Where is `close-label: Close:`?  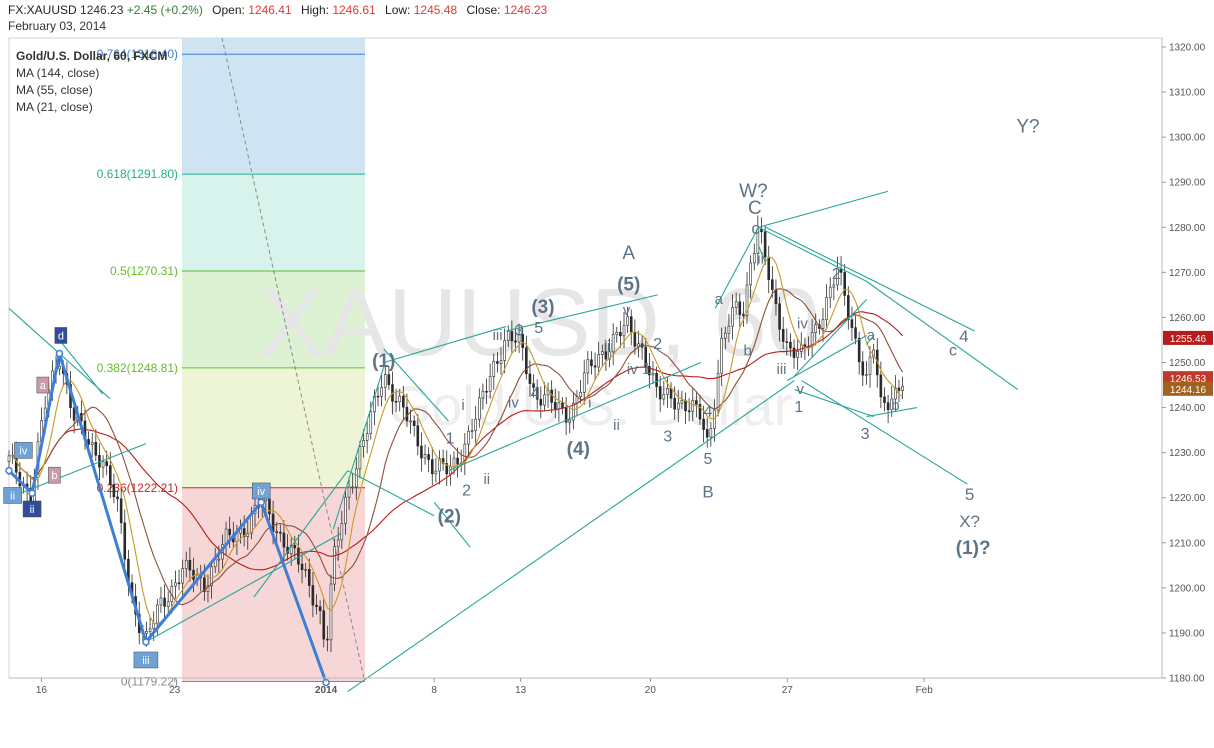 close-label: Close: is located at coordinates (483, 10).